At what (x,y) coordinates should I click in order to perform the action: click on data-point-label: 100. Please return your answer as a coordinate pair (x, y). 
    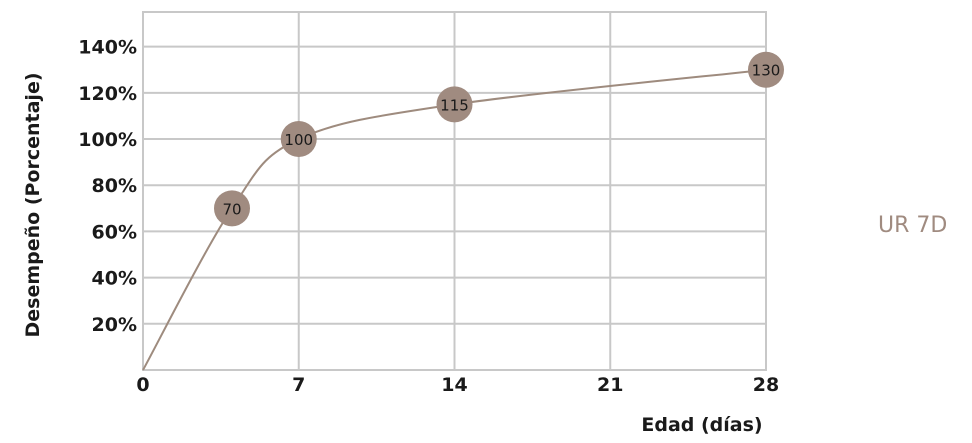
    Looking at the image, I should click on (298, 140).